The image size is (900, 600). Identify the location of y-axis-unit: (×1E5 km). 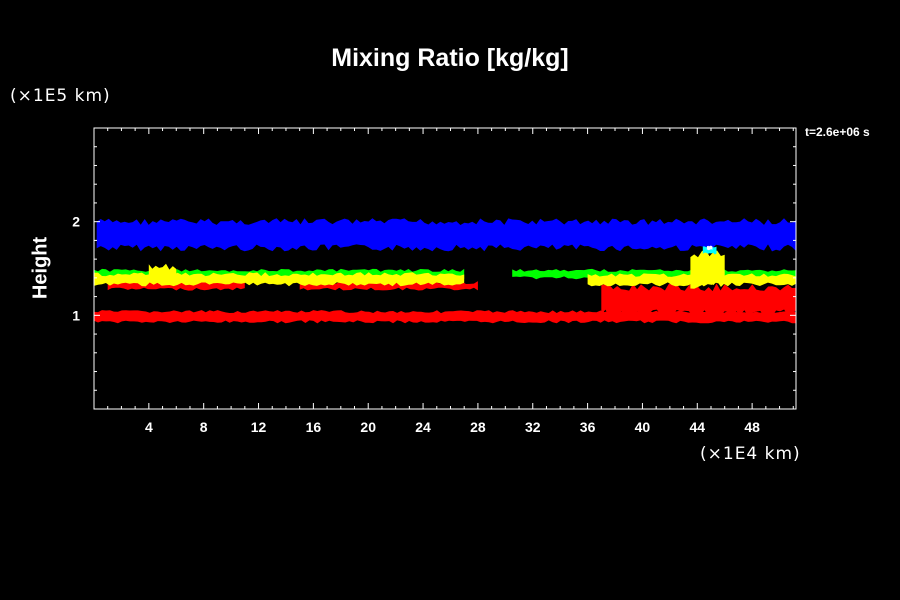
(60, 96).